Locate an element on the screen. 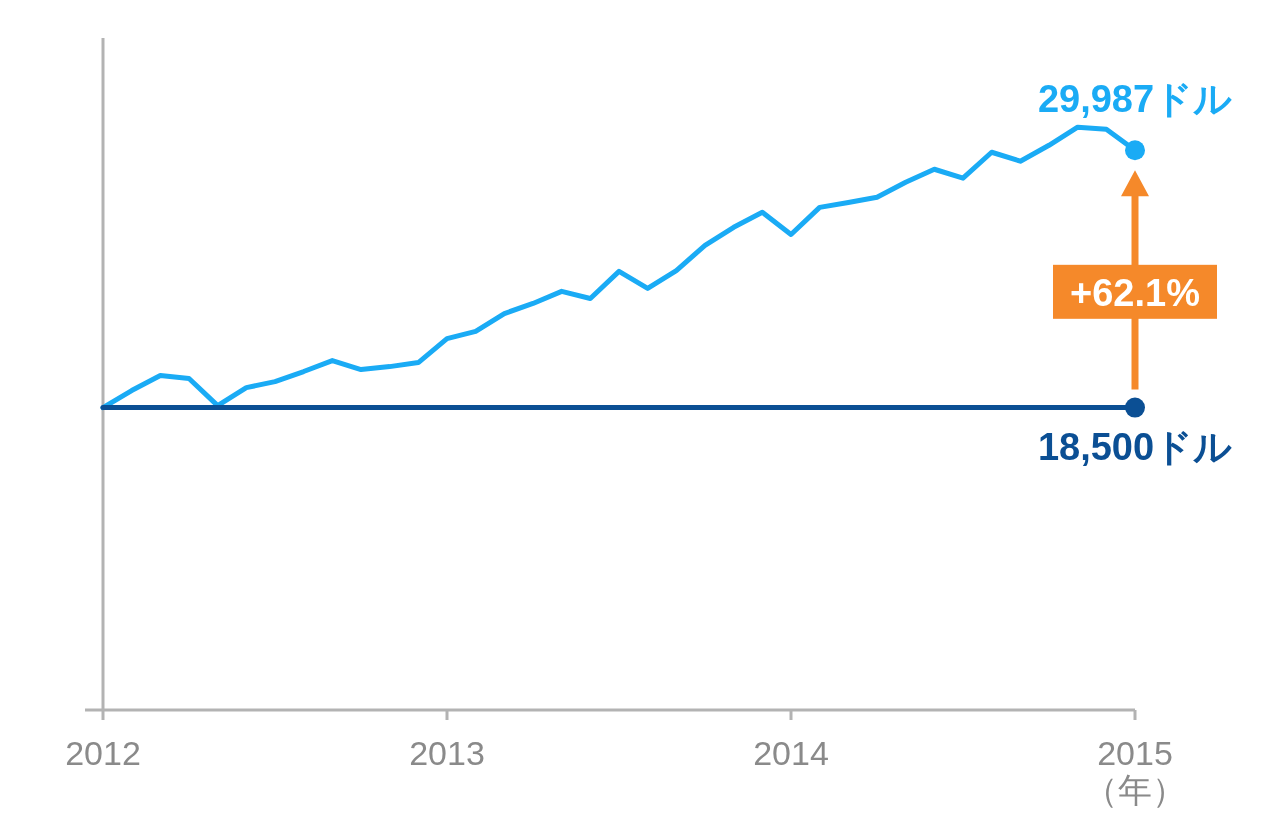  data-label: 29,987ドル is located at coordinates (1135, 99).